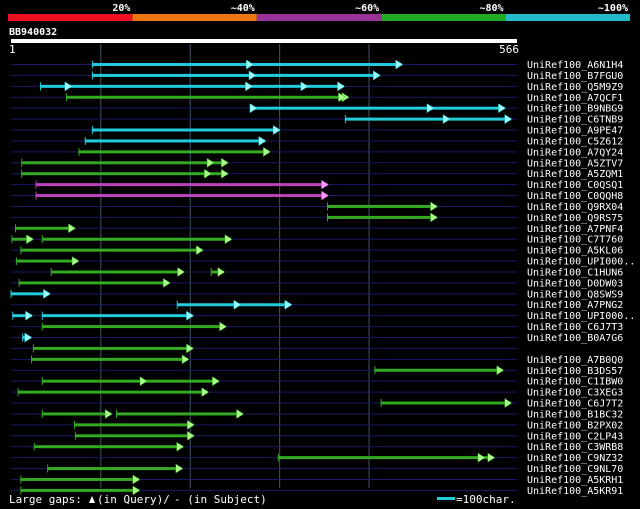 Image resolution: width=640 pixels, height=509 pixels. What do you see at coordinates (575, 120) in the screenshot?
I see `hit-name: UniRef100_C6TNB9` at bounding box center [575, 120].